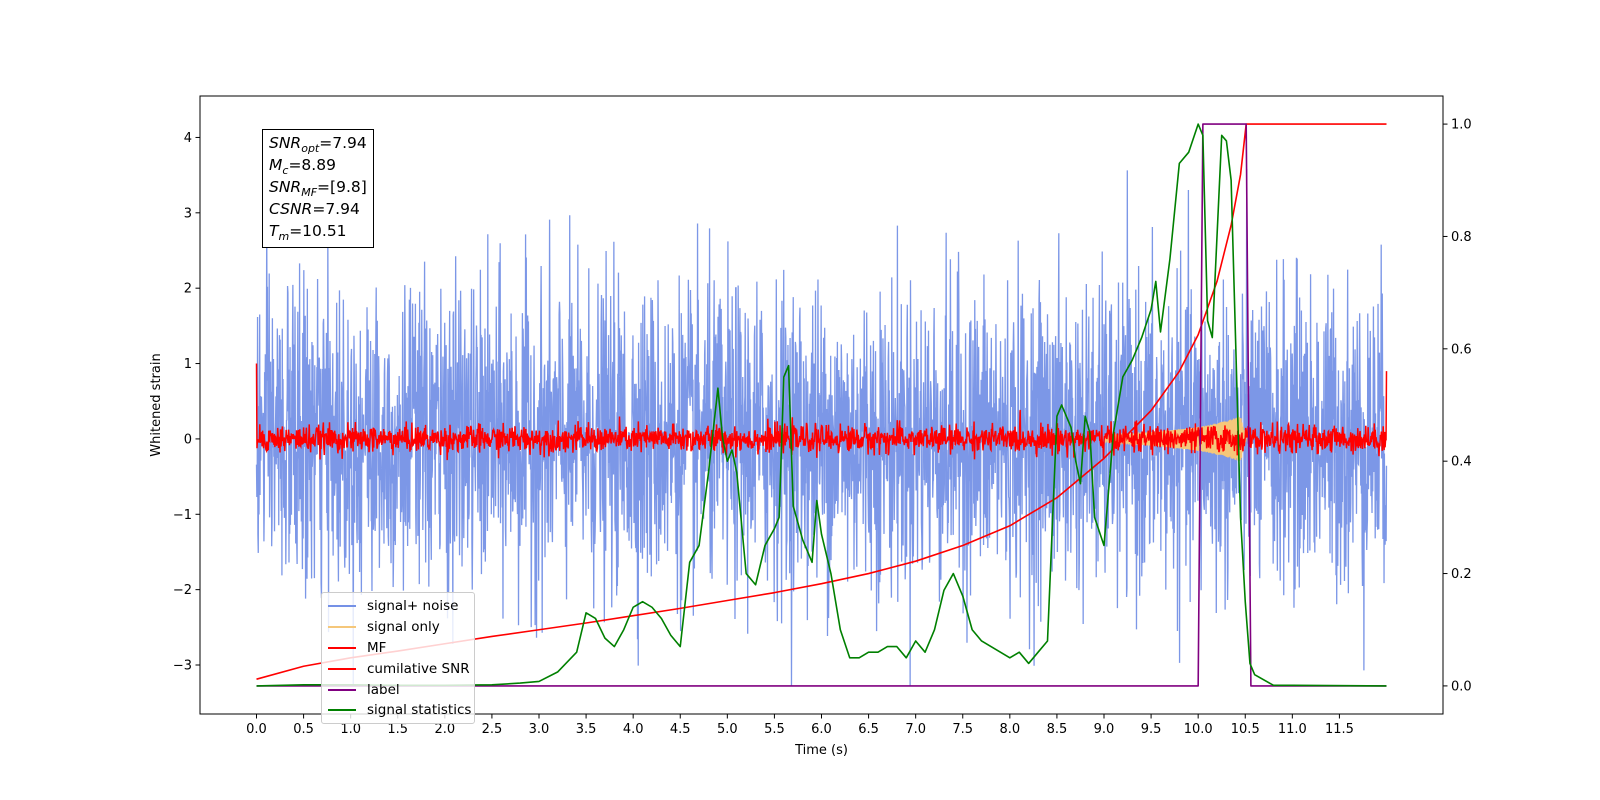 This screenshot has width=1600, height=800. What do you see at coordinates (539, 729) in the screenshot?
I see `x-tick-label: 3.0` at bounding box center [539, 729].